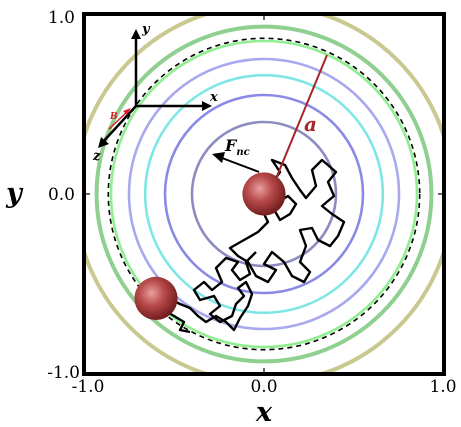 The height and width of the screenshot is (427, 461). Describe the element at coordinates (61, 18) in the screenshot. I see `ytick-top: 1.0` at that location.